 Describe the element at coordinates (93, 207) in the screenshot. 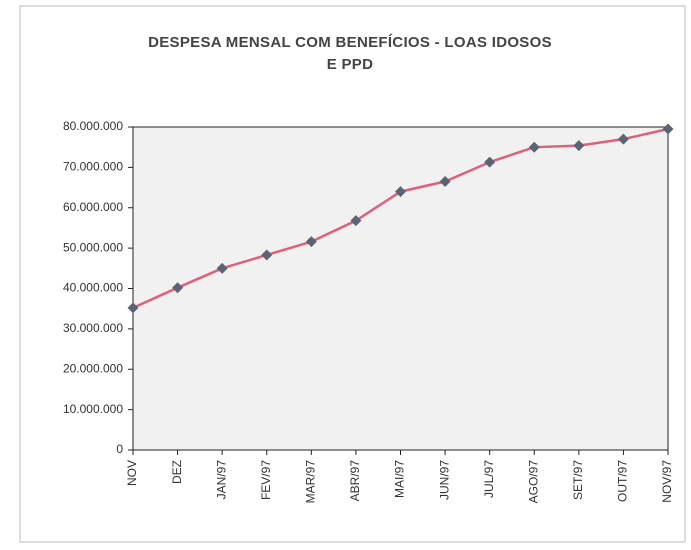

I see `y-tick-label: 60.000.000` at that location.